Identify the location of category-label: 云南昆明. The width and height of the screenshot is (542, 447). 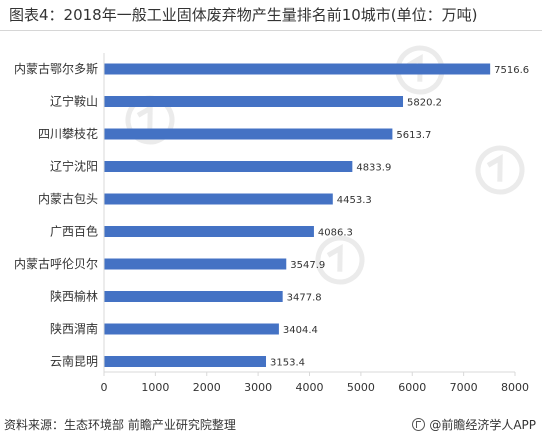
(74, 361).